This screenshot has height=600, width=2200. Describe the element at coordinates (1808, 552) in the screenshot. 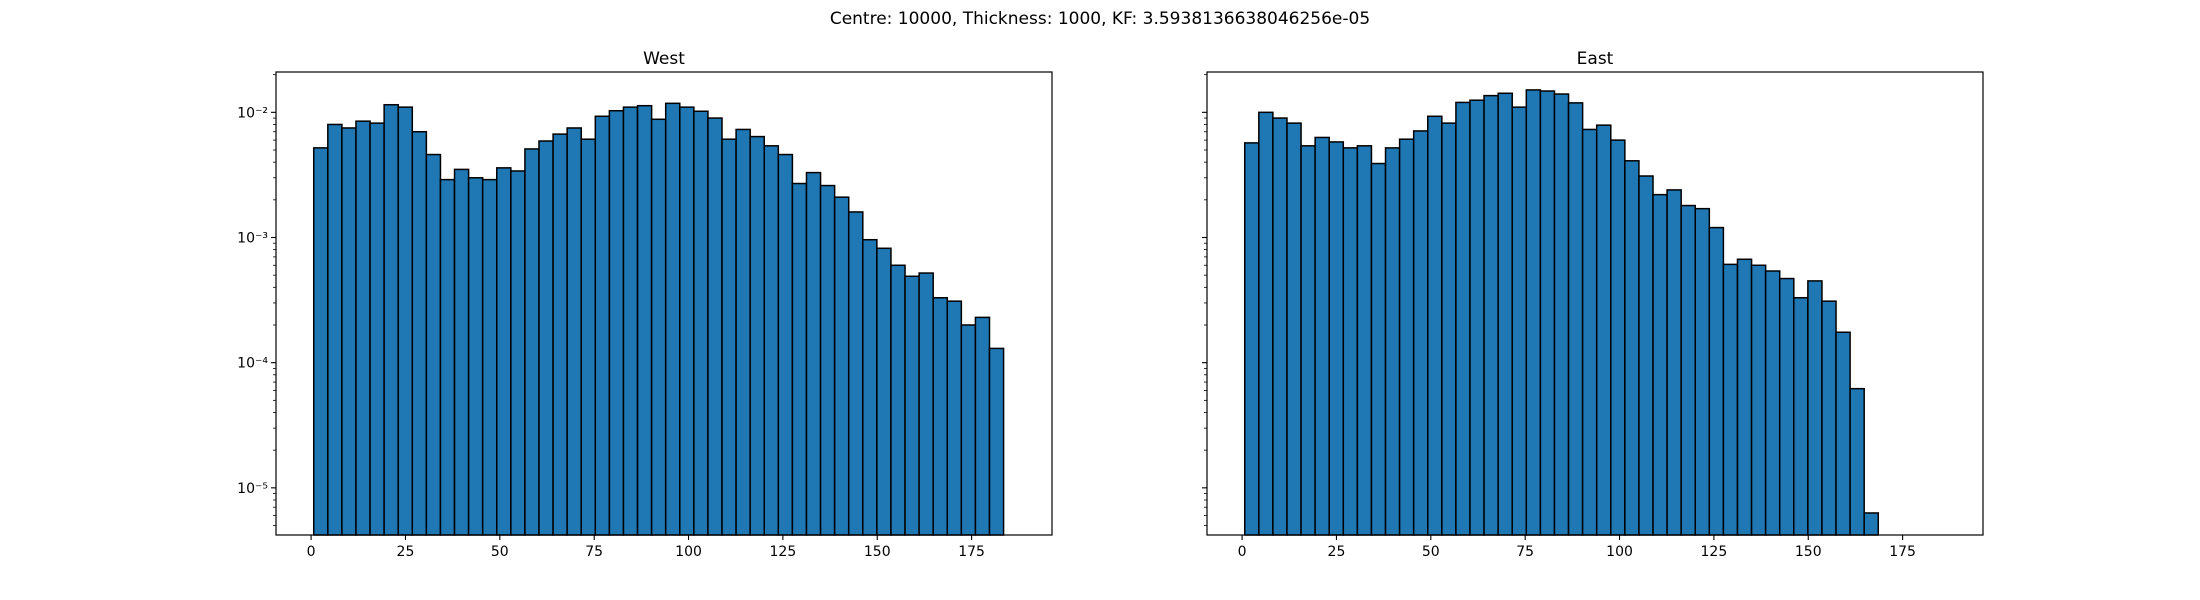

I see `east-x-tick-label: 150` at that location.